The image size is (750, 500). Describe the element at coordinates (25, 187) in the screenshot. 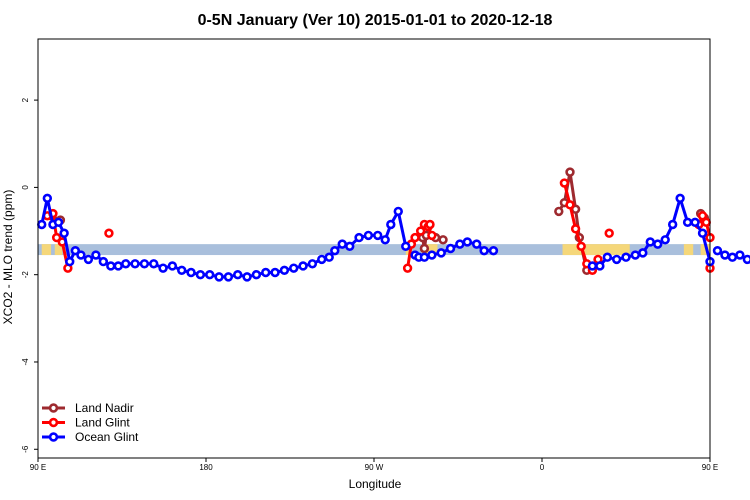

I see `y-tick-label: 0` at that location.